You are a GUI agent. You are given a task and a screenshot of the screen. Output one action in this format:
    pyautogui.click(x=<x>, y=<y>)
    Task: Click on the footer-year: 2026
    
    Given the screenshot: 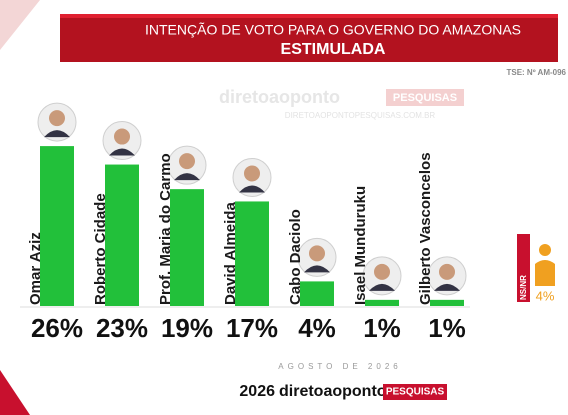 What is the action you would take?
    pyautogui.click(x=257, y=391)
    